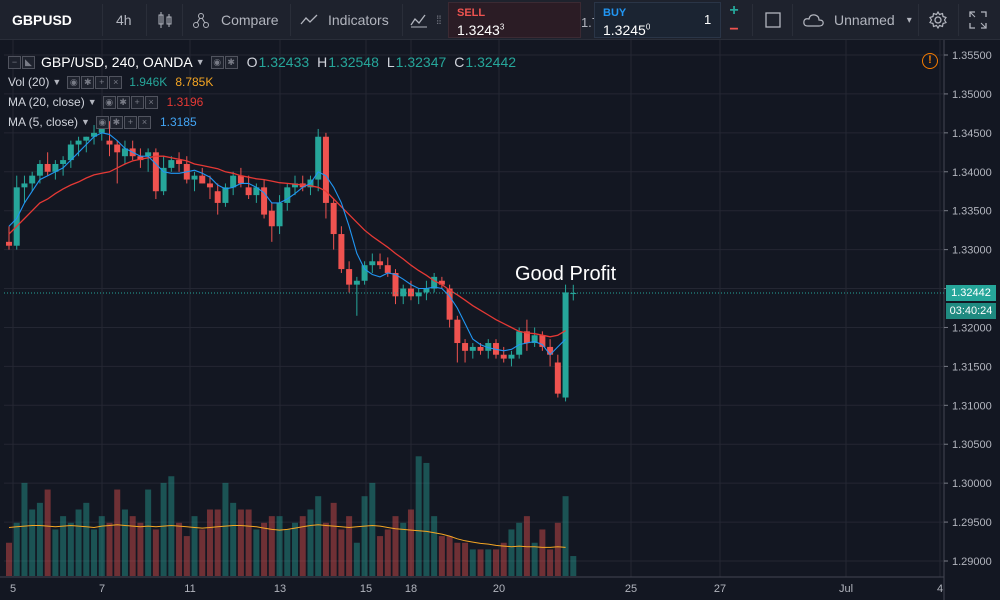  What do you see at coordinates (46, 102) in the screenshot?
I see `ma20-title: MA (20, close)` at bounding box center [46, 102].